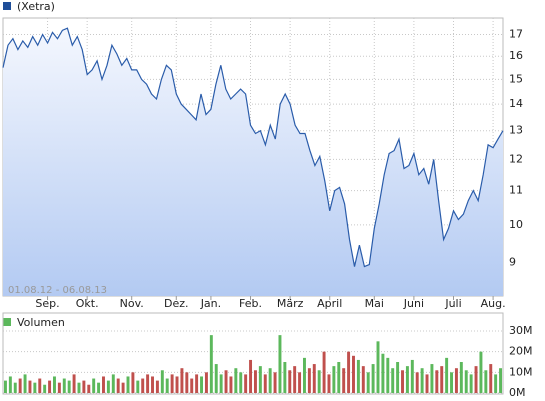  What do you see at coordinates (41, 322) in the screenshot?
I see `legend-label: Volumen` at bounding box center [41, 322].